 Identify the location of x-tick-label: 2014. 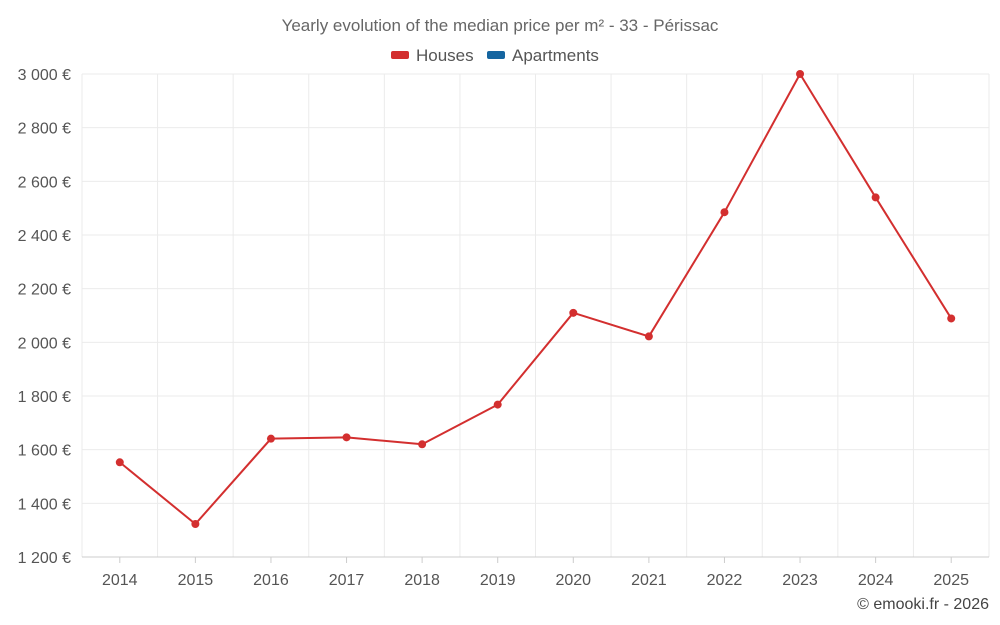
(120, 580).